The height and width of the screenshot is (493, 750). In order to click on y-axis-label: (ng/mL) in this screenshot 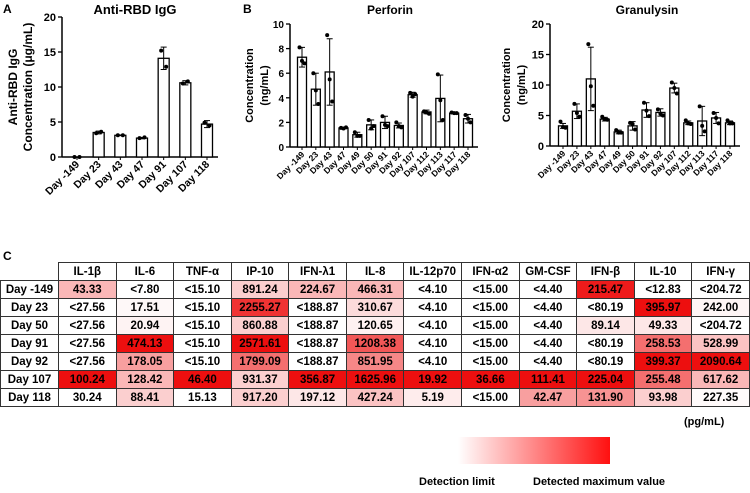, I will do `click(522, 85)`.